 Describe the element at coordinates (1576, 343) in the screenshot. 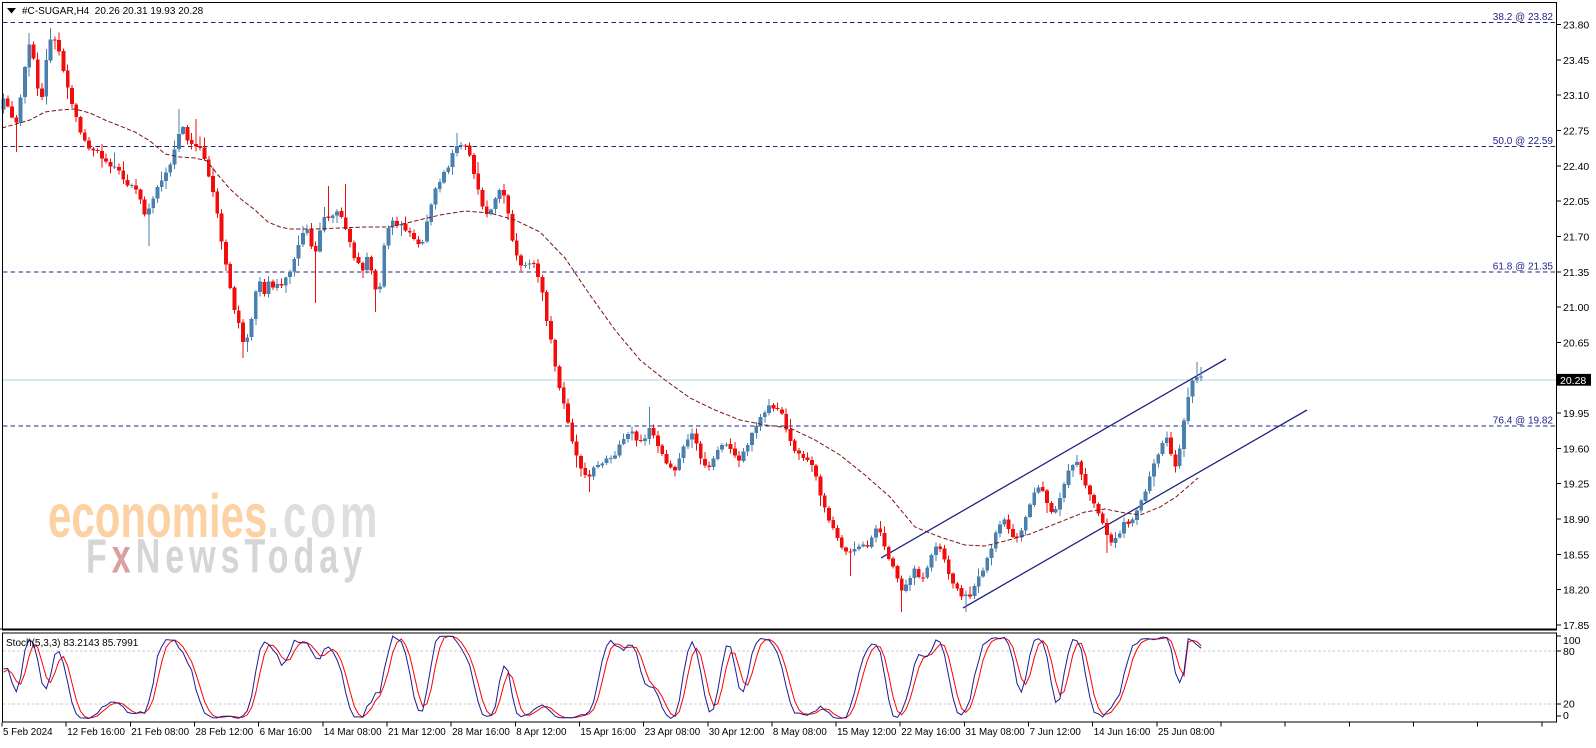

I see `svg-text: 20.65` at that location.